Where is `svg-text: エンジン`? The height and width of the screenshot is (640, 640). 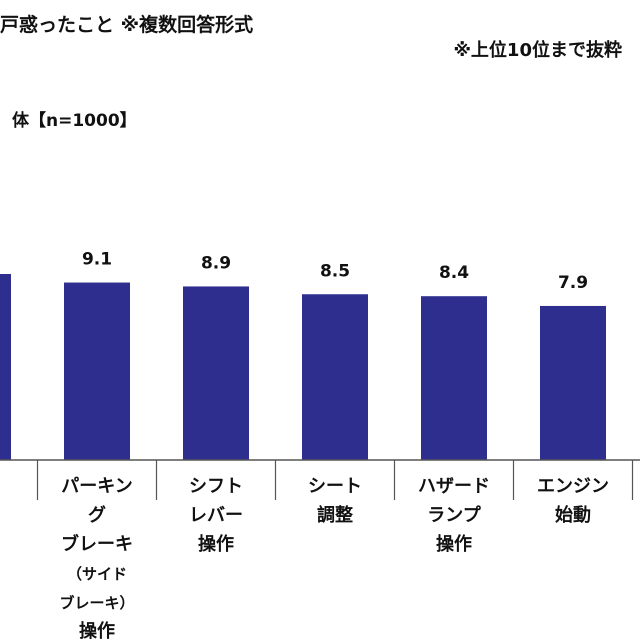 svg-text: エンジン is located at coordinates (573, 486).